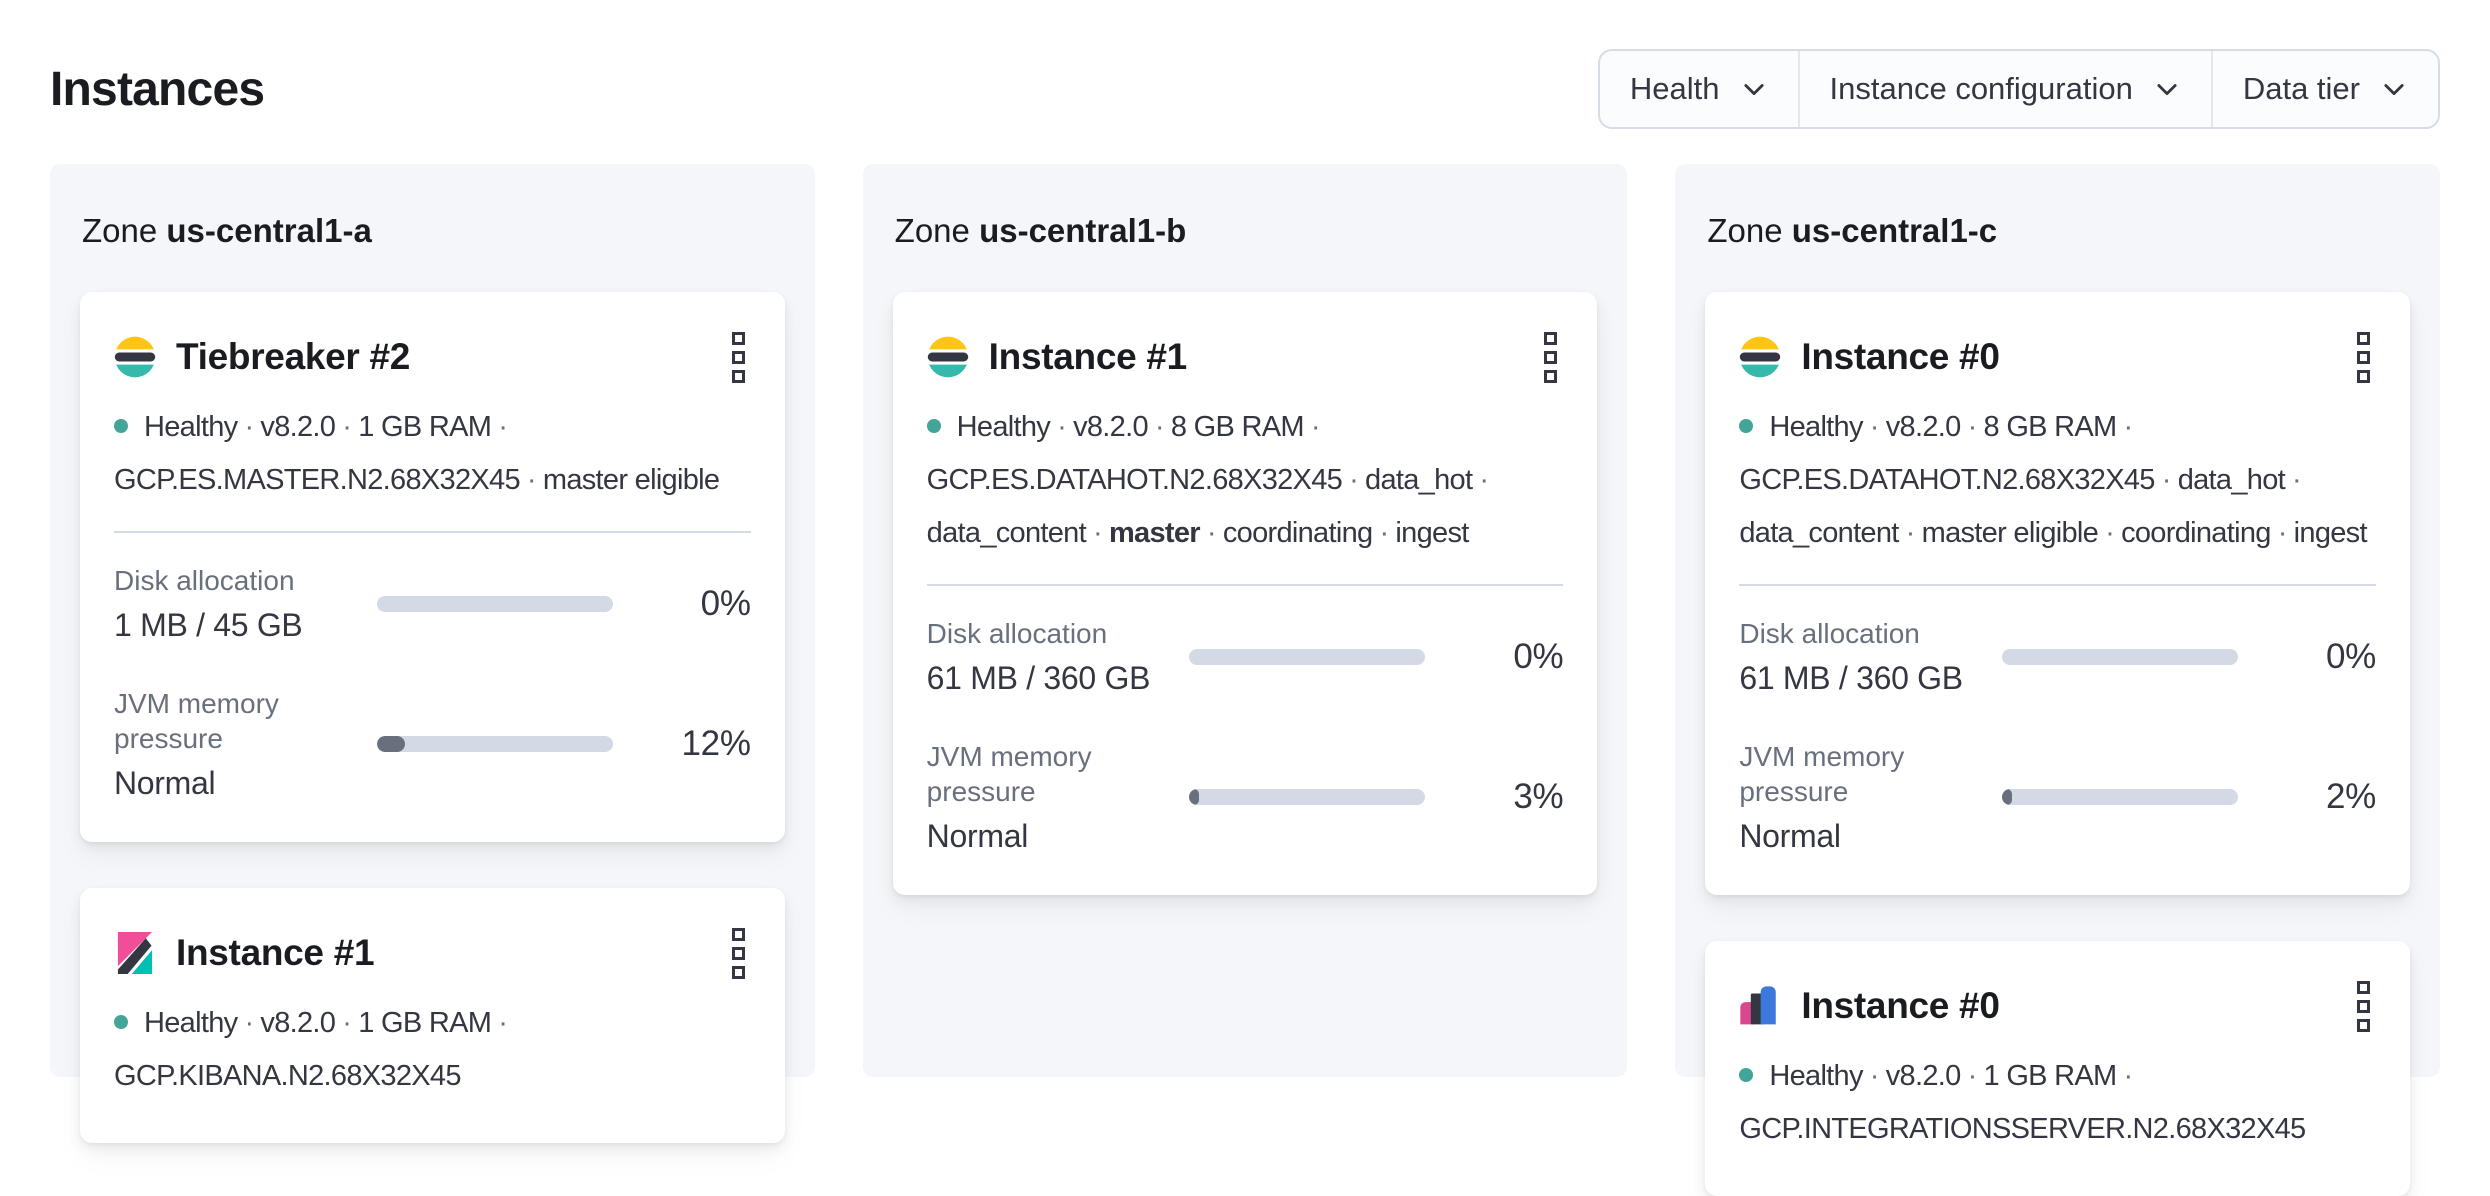 Image resolution: width=2490 pixels, height=1196 pixels. I want to click on instance-meta-line: Healthy · v8.2.0 · 8 GB RAM ·, so click(2057, 427).